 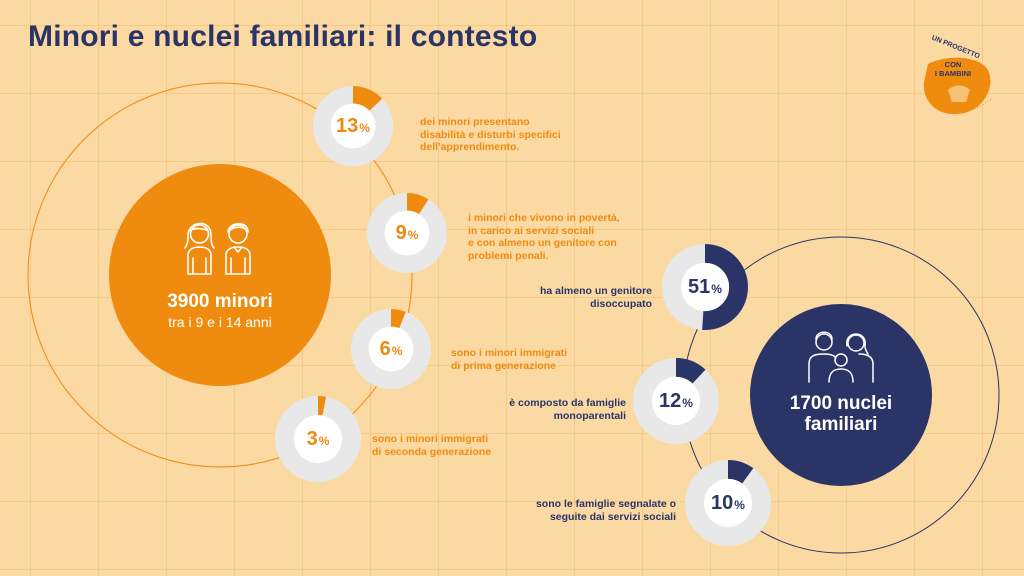 I want to click on label-monoparentali: è composto da famiglie monoparentali, so click(x=567, y=409).